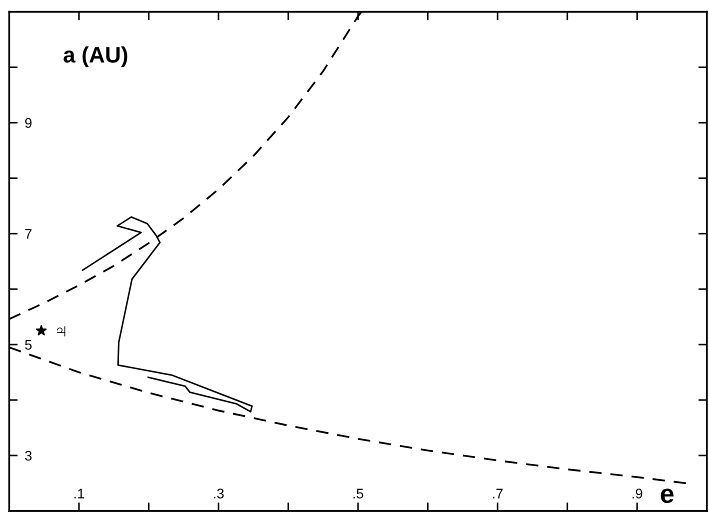 The height and width of the screenshot is (513, 709). What do you see at coordinates (79, 493) in the screenshot?
I see `x-tick-label: .1` at bounding box center [79, 493].